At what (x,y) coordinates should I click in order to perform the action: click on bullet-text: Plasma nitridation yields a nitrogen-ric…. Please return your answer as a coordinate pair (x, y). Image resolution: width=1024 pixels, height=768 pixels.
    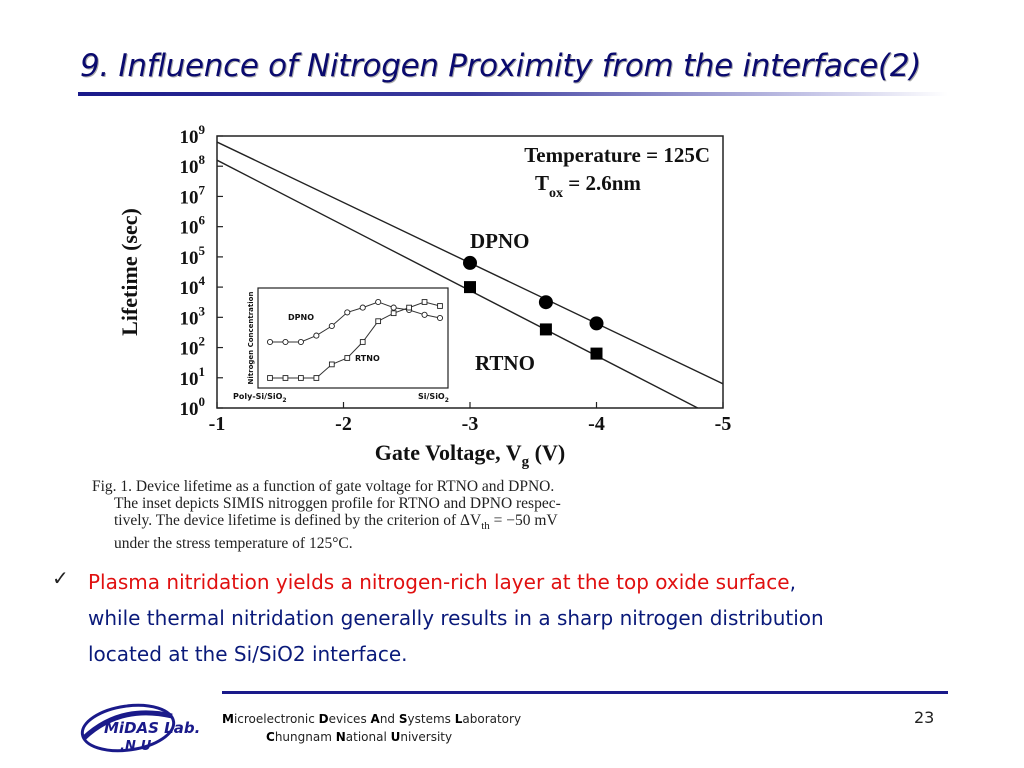
    Looking at the image, I should click on (528, 618).